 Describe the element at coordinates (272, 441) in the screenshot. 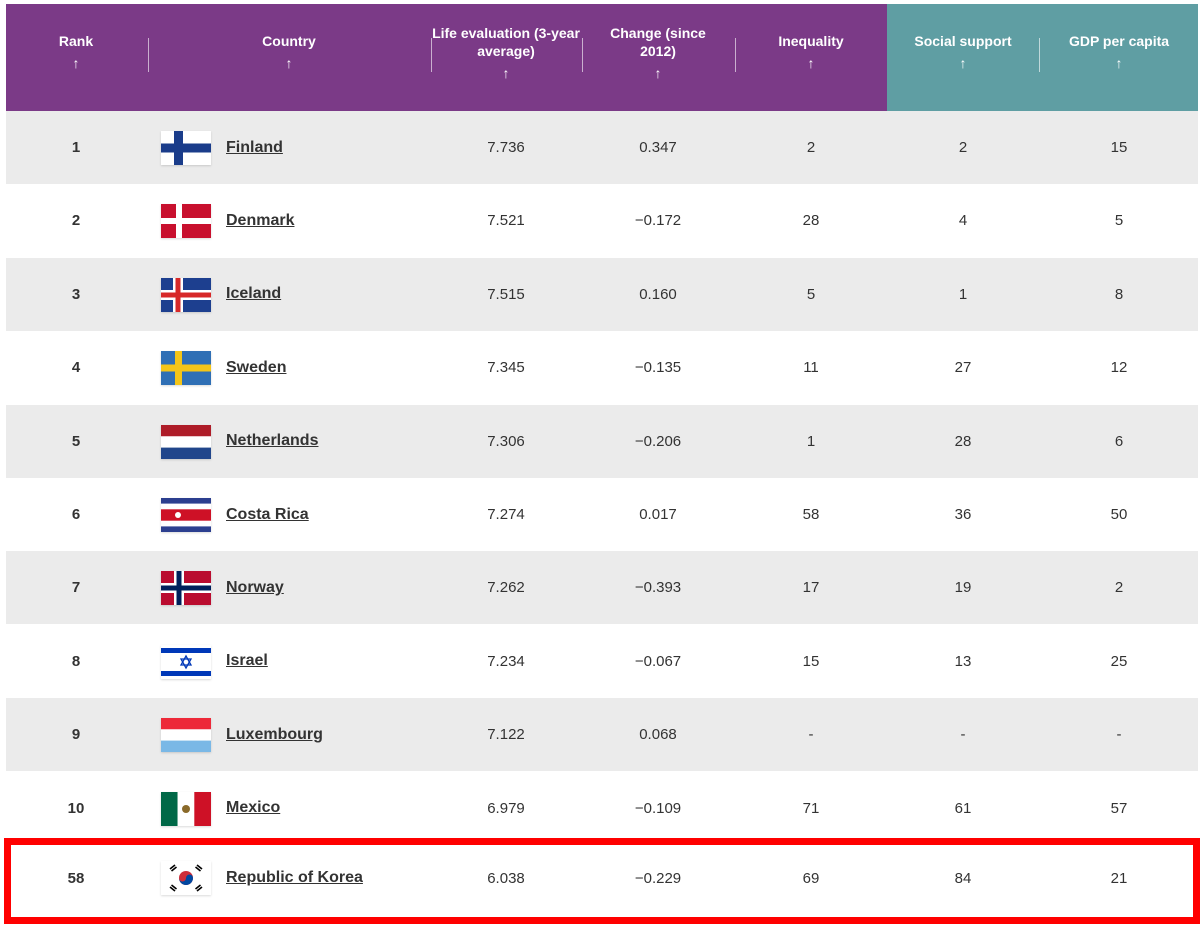

I see `country-link: Netherlands` at that location.